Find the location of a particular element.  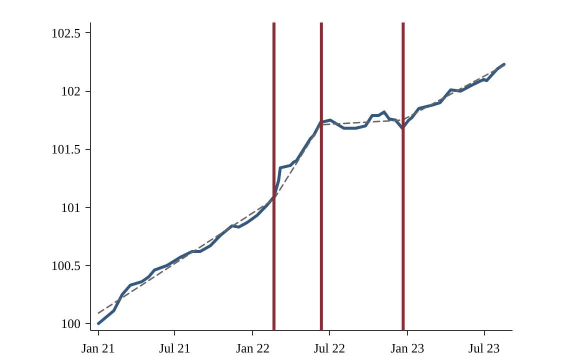

x-tick-label: Jul 22 is located at coordinates (330, 348).